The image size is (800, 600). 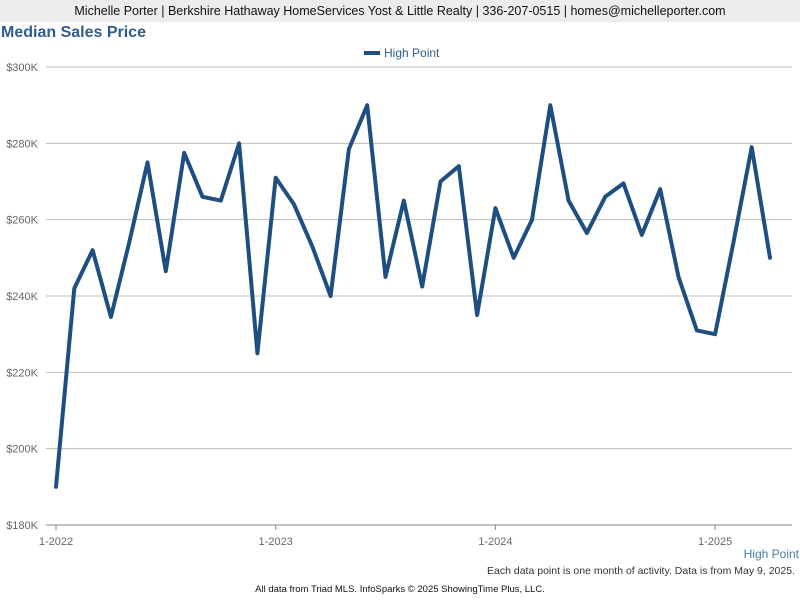 What do you see at coordinates (715, 542) in the screenshot?
I see `x-tick-label: 1-2025` at bounding box center [715, 542].